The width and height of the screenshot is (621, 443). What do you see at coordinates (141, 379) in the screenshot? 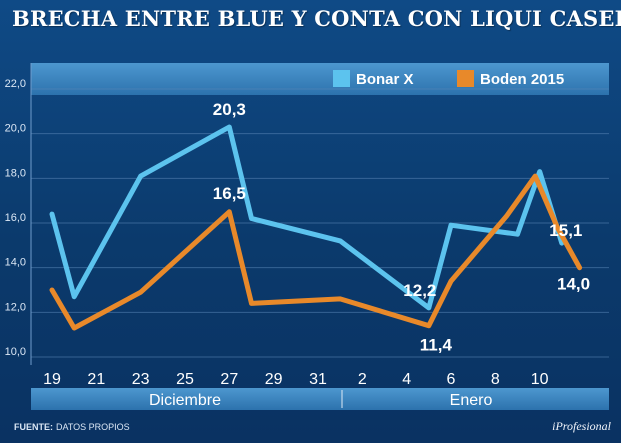
I see `x-tick-label: 23` at bounding box center [141, 379].